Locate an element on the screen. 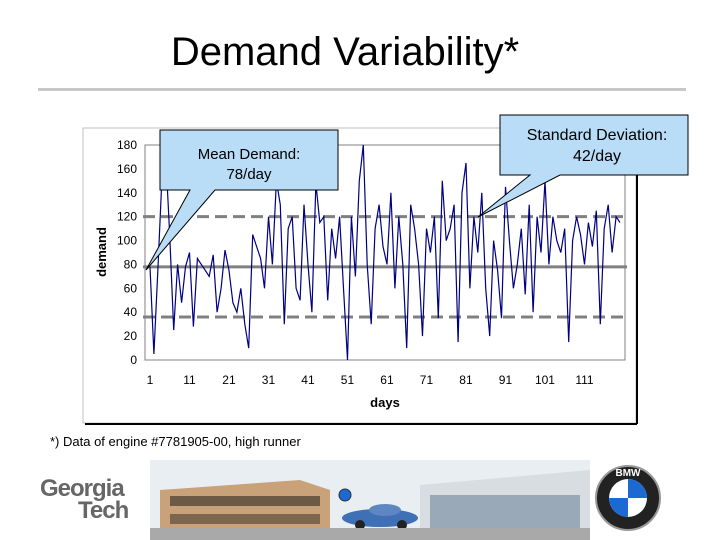 This screenshot has height=540, width=720. x-tick-label: 31 is located at coordinates (269, 380).